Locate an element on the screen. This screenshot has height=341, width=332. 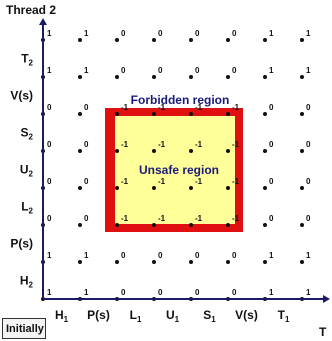
thread1-instruction-label: U1 is located at coordinates (173, 316).